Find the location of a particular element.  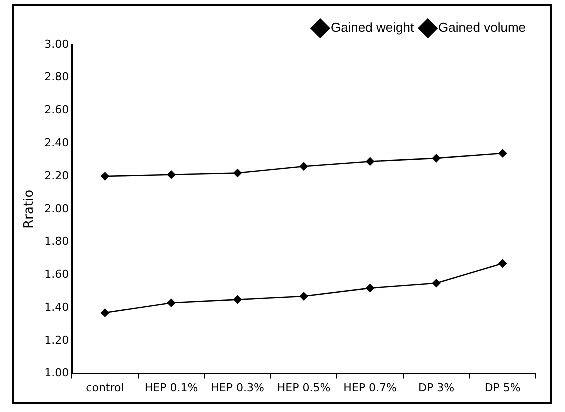

y-tick-label: 1.60 is located at coordinates (57, 275).